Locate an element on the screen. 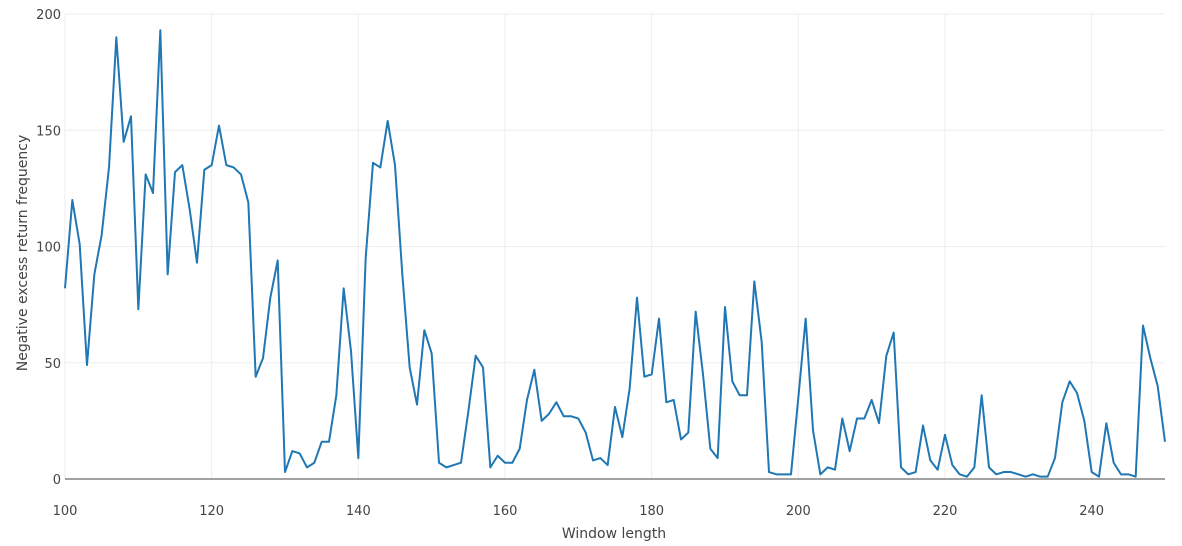 The height and width of the screenshot is (546, 1182). x-tick-label: 120 is located at coordinates (211, 511).